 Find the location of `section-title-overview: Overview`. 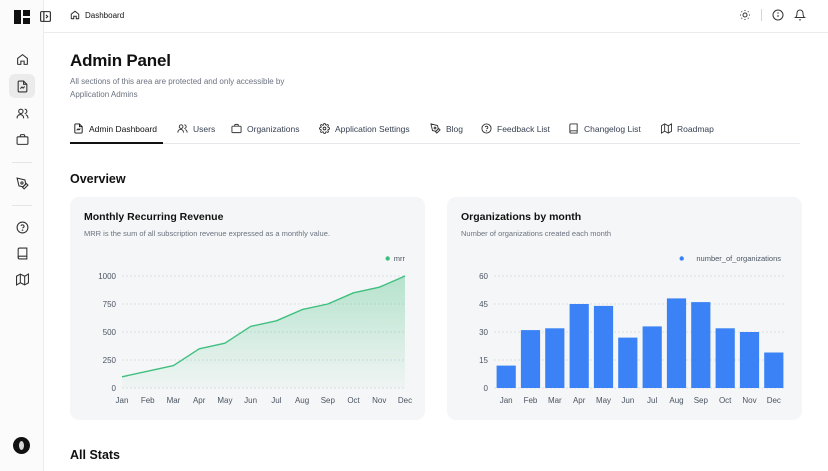

section-title-overview: Overview is located at coordinates (98, 179).